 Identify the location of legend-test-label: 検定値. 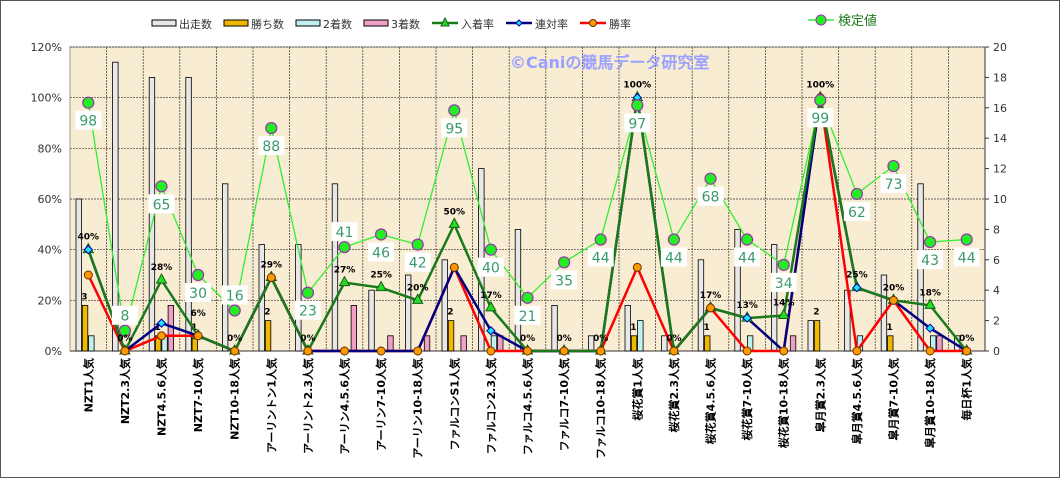
(857, 21).